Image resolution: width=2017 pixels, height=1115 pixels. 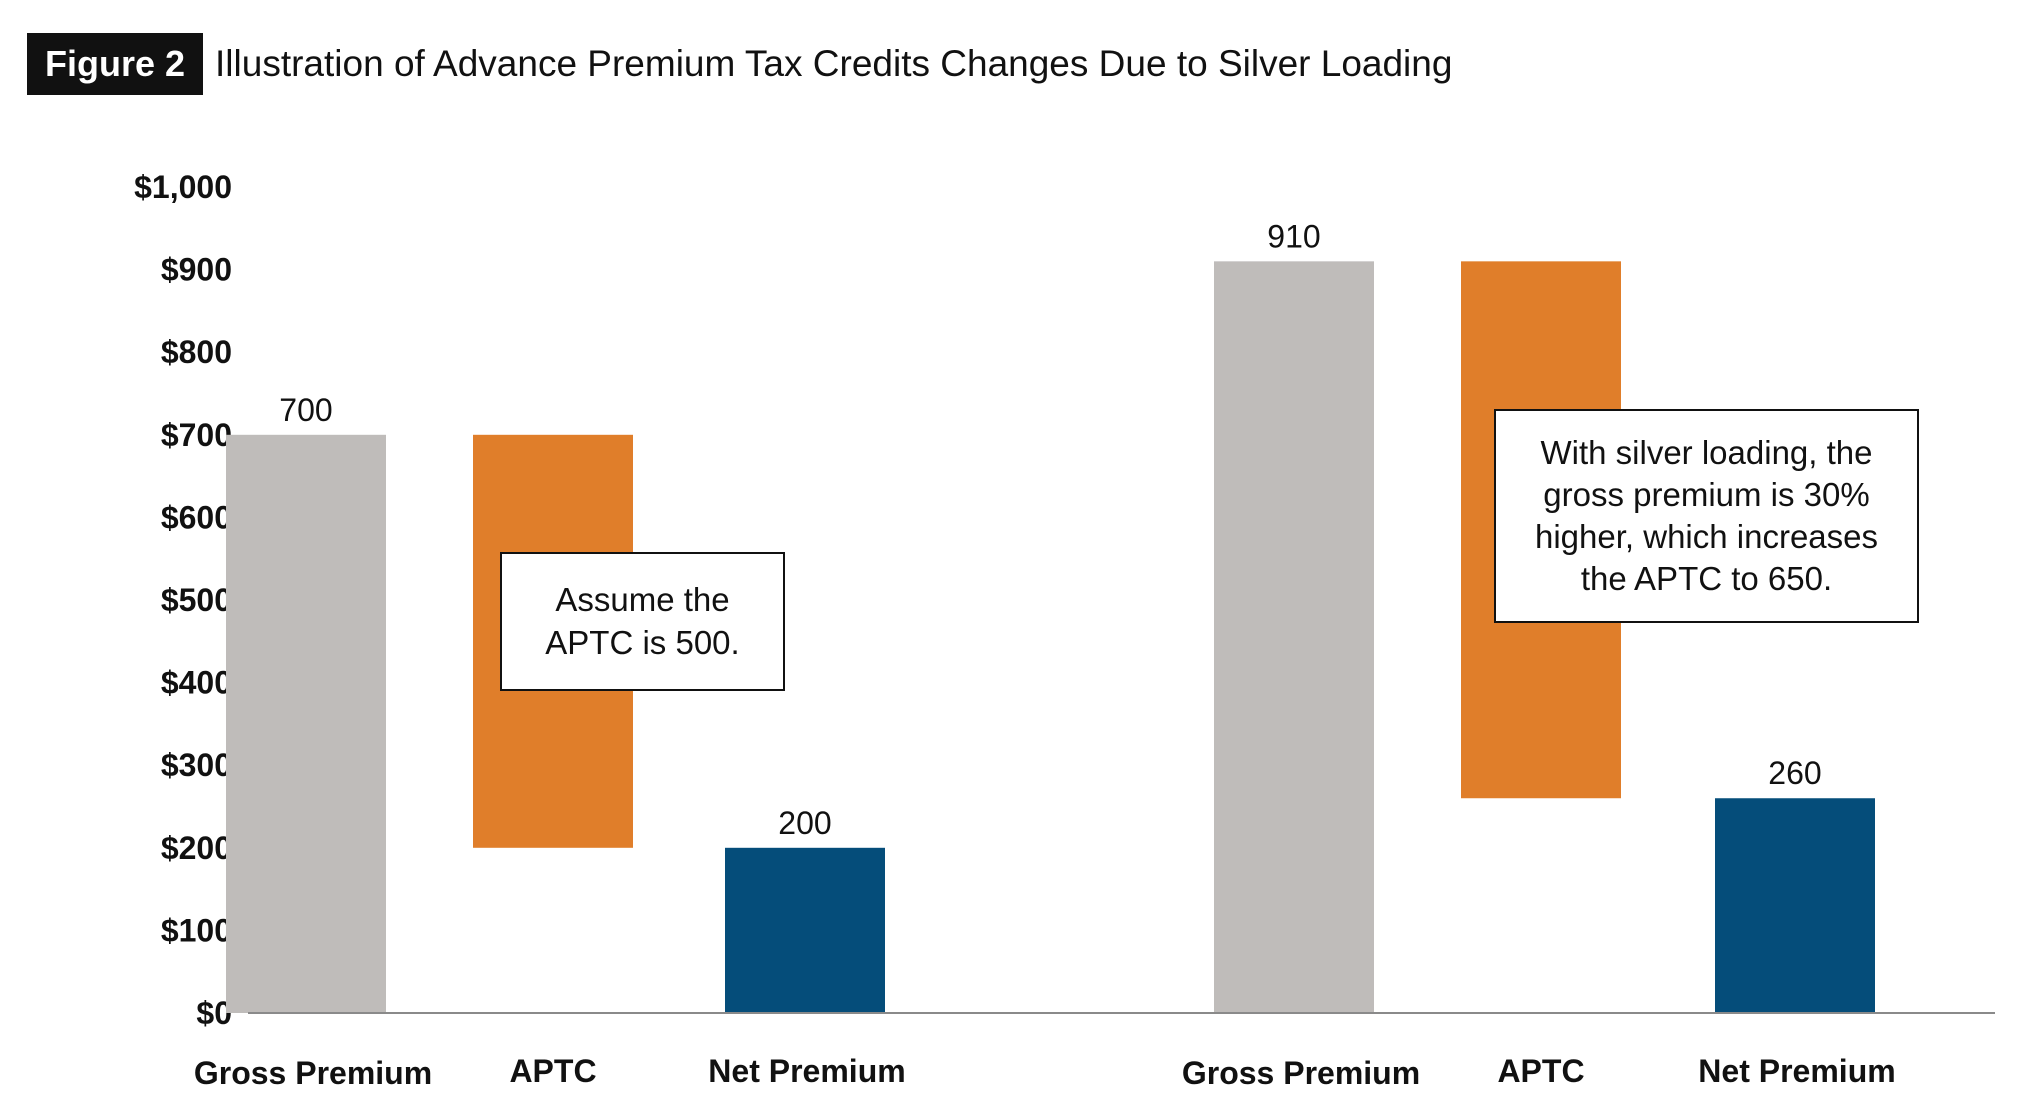 What do you see at coordinates (196, 435) in the screenshot?
I see `y-tick-label: $700` at bounding box center [196, 435].